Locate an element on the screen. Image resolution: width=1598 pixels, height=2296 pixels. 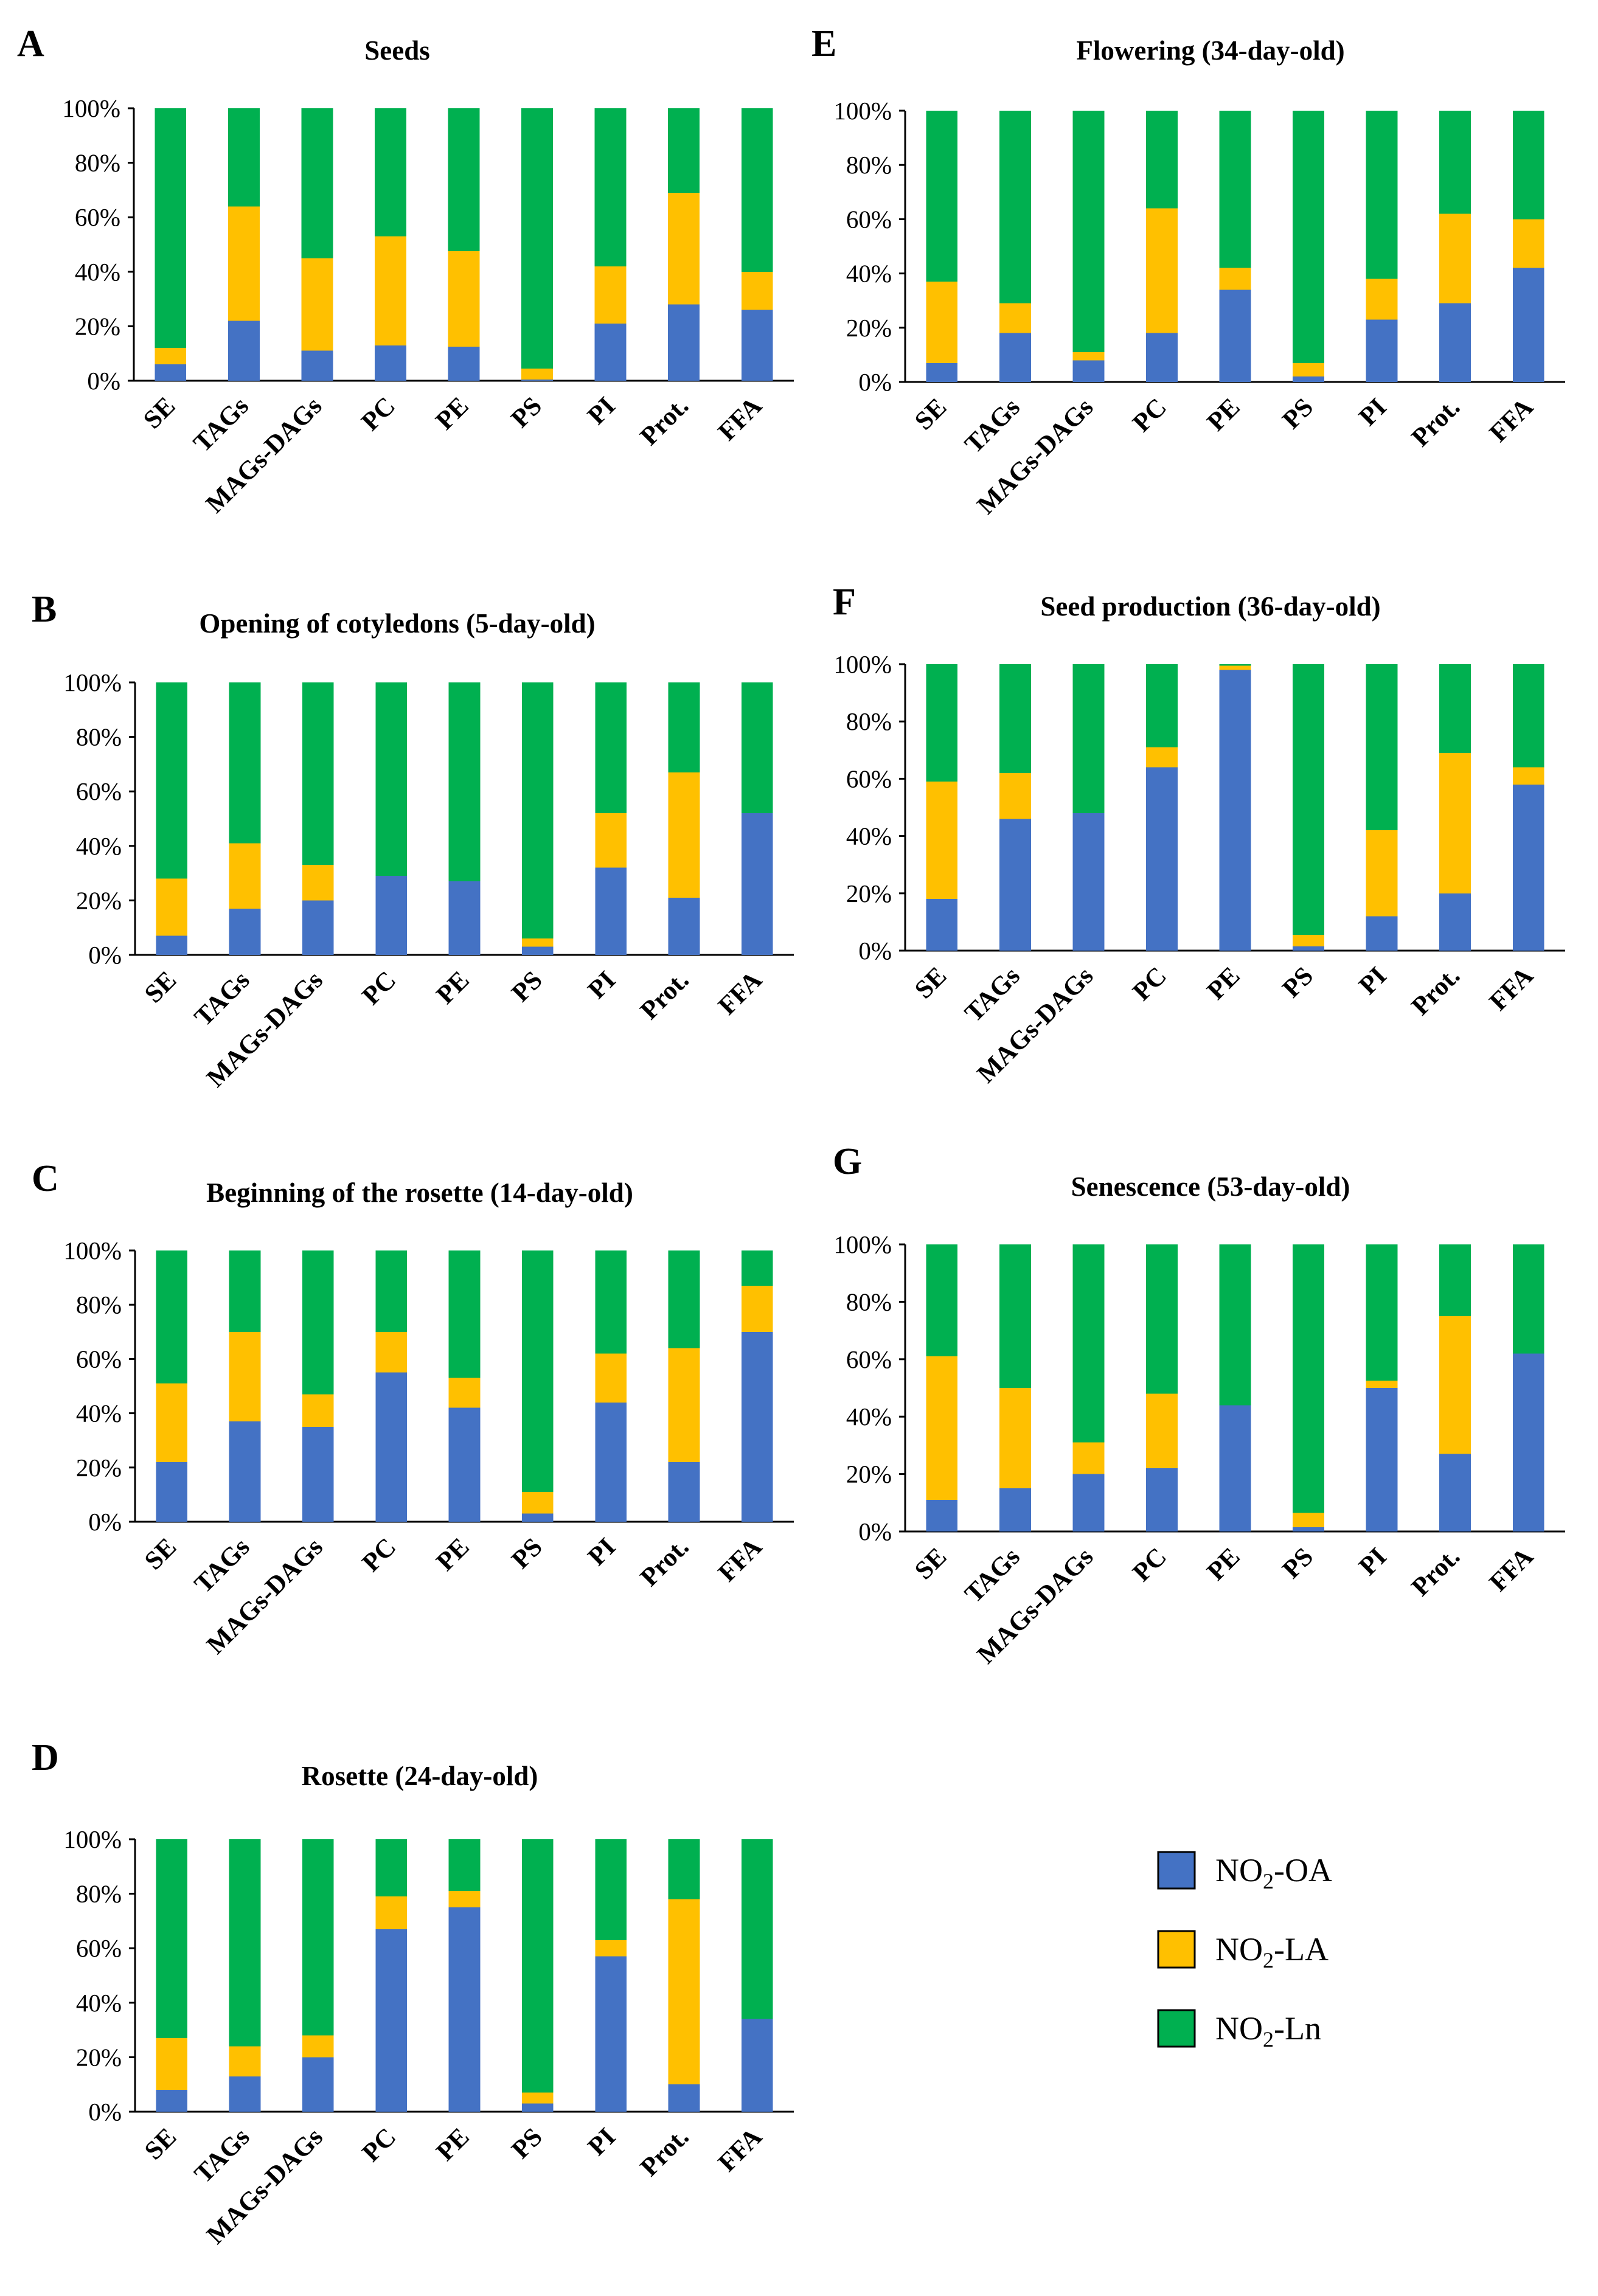
bar-f-pe-no2-ln is located at coordinates (1235, 665).